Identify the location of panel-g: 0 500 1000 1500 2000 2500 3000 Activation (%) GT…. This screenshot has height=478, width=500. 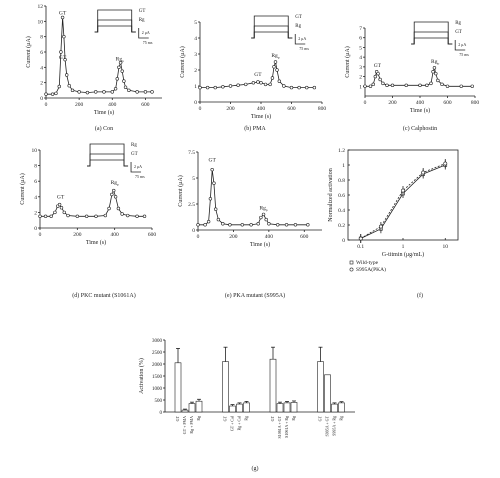
(246, 405).